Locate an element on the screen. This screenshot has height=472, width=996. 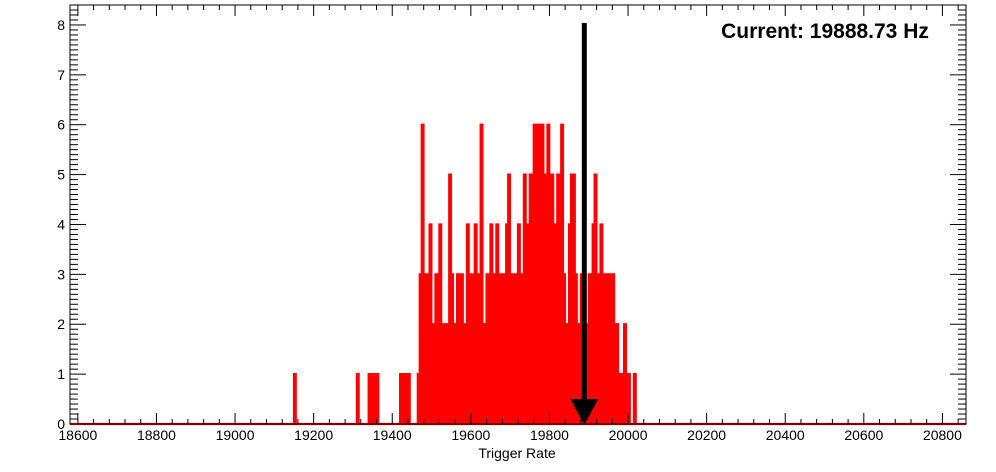
current-marker is located at coordinates (584, 223).